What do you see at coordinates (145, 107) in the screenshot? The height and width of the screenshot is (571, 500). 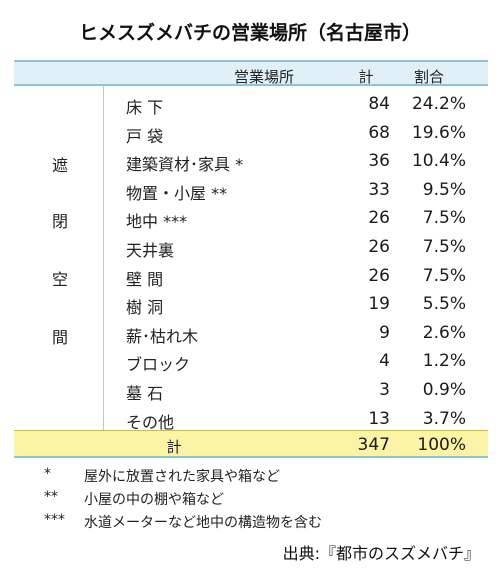 I see `row-place: 床 下` at bounding box center [145, 107].